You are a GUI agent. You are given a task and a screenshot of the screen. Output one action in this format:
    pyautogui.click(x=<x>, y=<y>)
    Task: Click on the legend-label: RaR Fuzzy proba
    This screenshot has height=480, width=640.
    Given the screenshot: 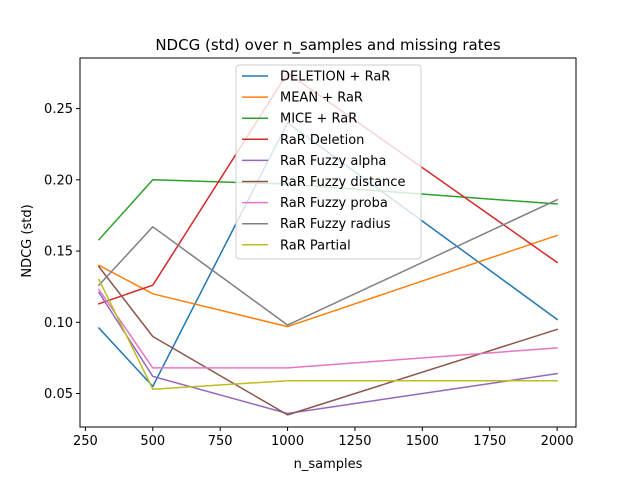 What is the action you would take?
    pyautogui.click(x=334, y=203)
    